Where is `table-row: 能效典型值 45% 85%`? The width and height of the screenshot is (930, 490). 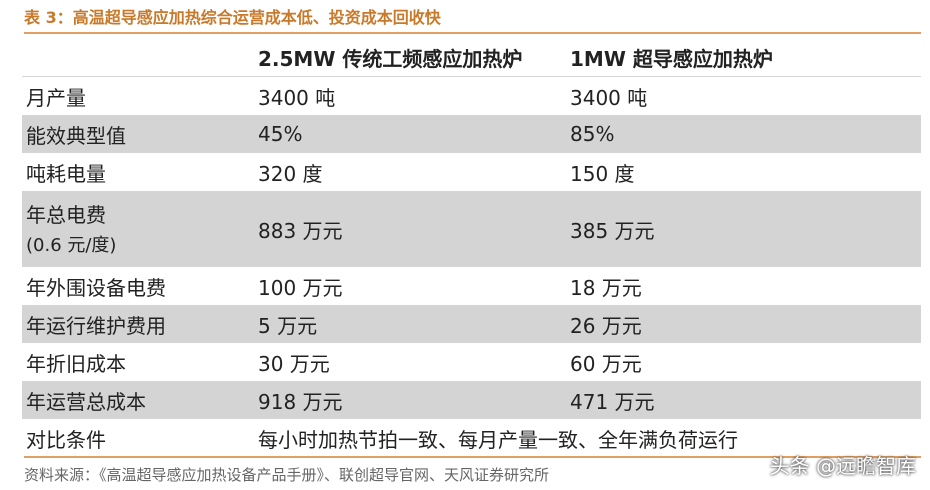
table-row: 能效典型值 45% 85% is located at coordinates (471, 134).